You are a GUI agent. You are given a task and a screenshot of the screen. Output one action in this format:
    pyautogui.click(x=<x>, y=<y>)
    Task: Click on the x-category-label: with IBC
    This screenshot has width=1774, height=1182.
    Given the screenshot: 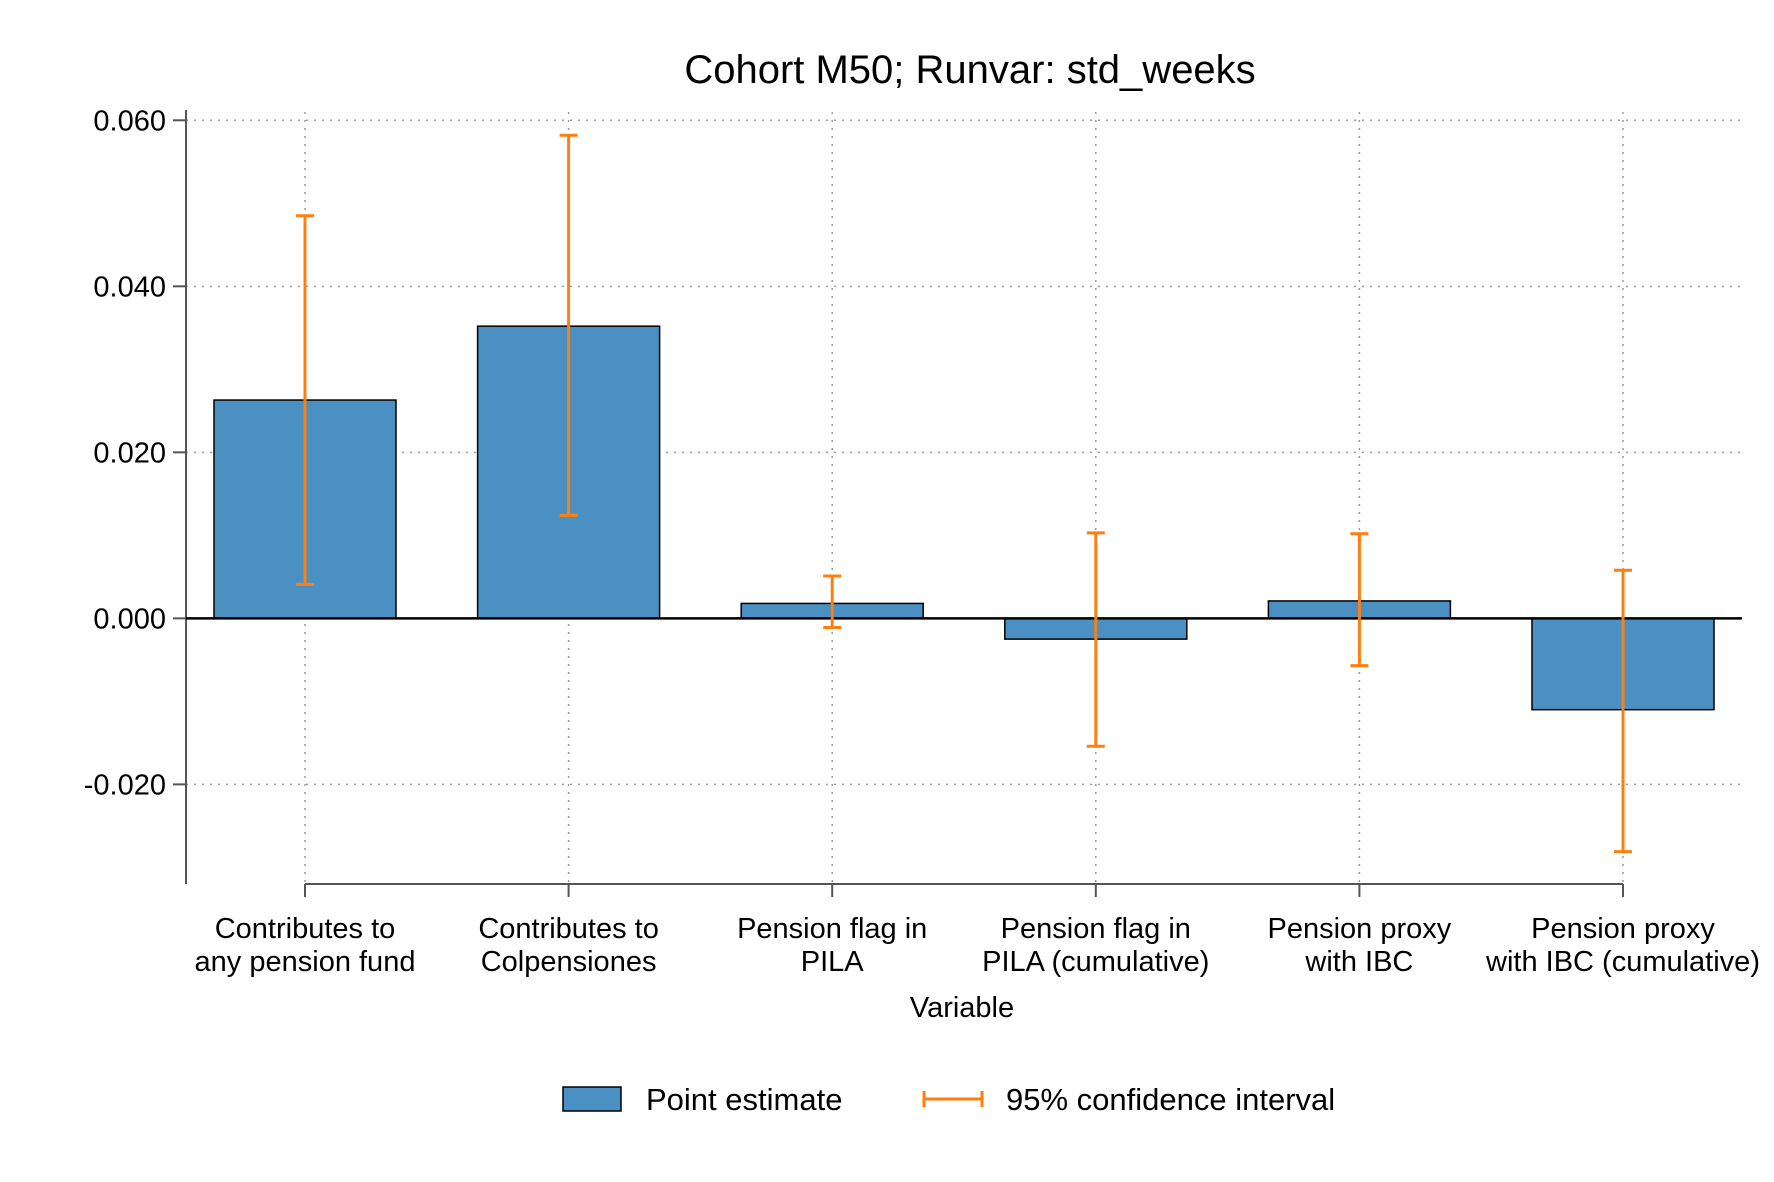 What is the action you would take?
    pyautogui.click(x=1358, y=962)
    